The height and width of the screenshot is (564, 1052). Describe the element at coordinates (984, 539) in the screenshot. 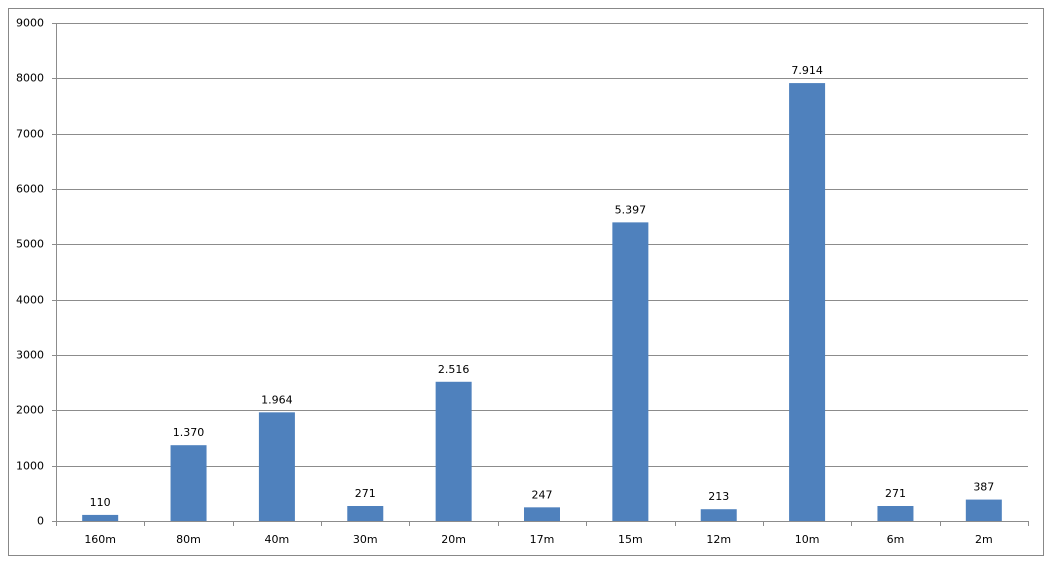

I see `x-tick-label: 2m` at that location.